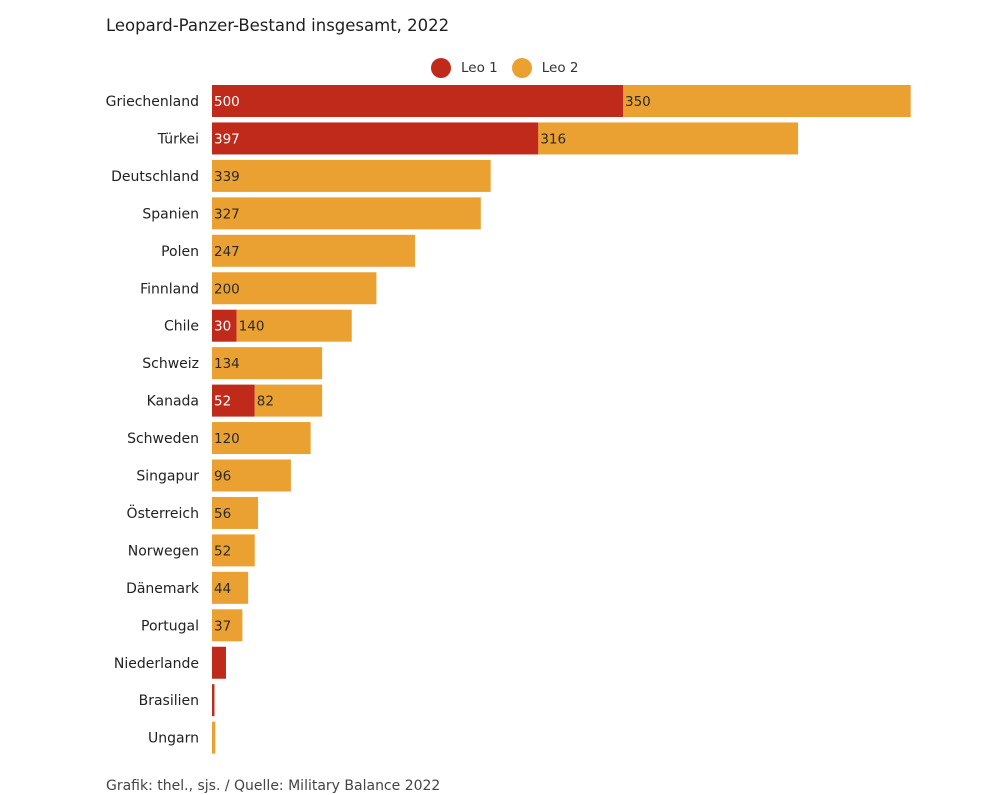  Describe the element at coordinates (252, 327) in the screenshot. I see `data-label-leo-2-chile: 140` at that location.